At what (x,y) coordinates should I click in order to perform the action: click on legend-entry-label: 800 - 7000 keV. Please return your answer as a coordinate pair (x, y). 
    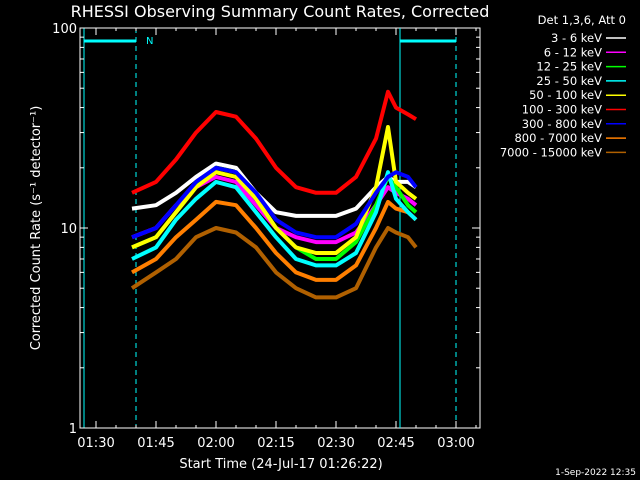
    Looking at the image, I should click on (558, 138).